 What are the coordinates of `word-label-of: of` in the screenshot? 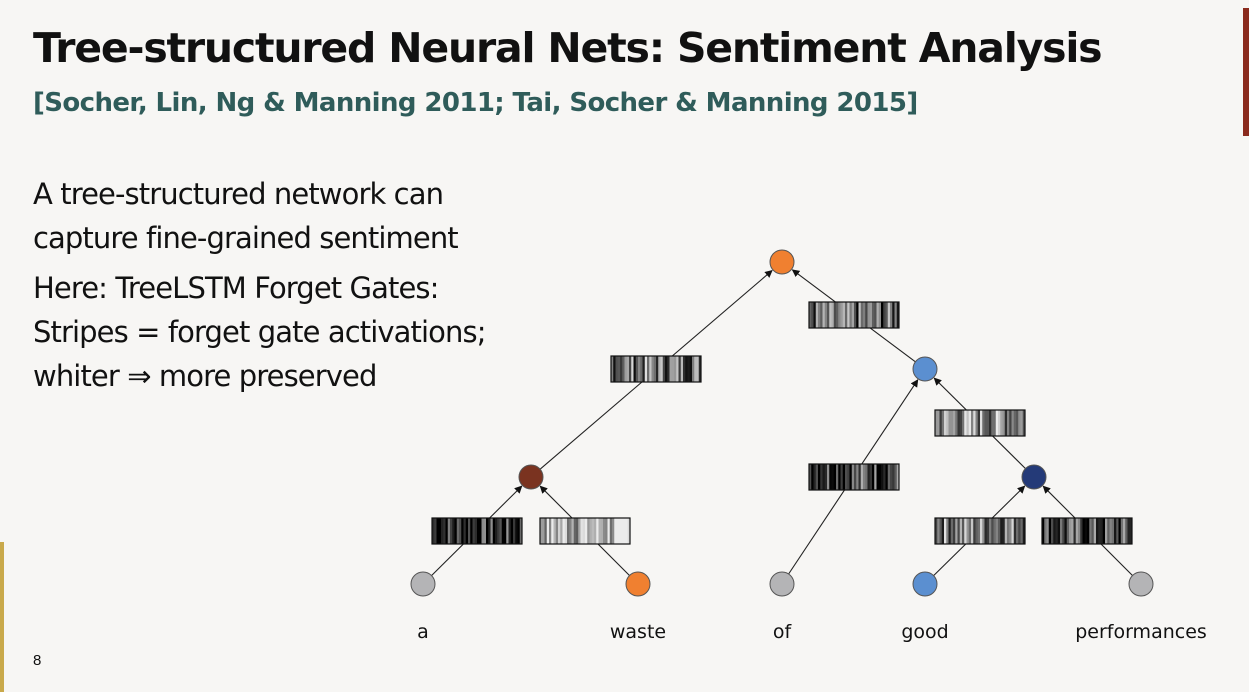 It's located at (783, 632).